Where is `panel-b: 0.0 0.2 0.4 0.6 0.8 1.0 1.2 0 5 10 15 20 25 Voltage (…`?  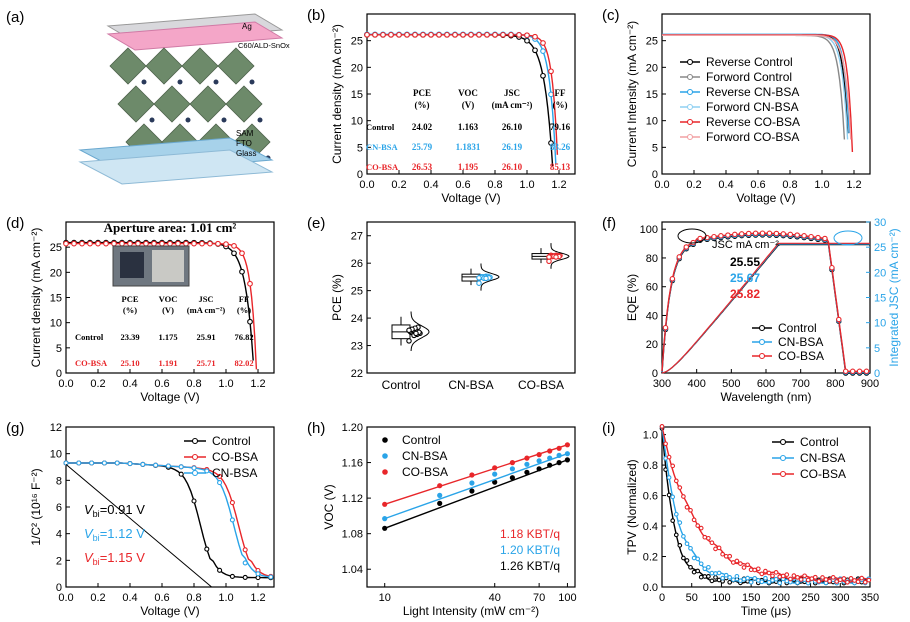
panel-b: 0.0 0.2 0.4 0.6 0.8 1.0 1.2 0 5 10 15 20 25 Voltage (… is located at coordinates (441, 106).